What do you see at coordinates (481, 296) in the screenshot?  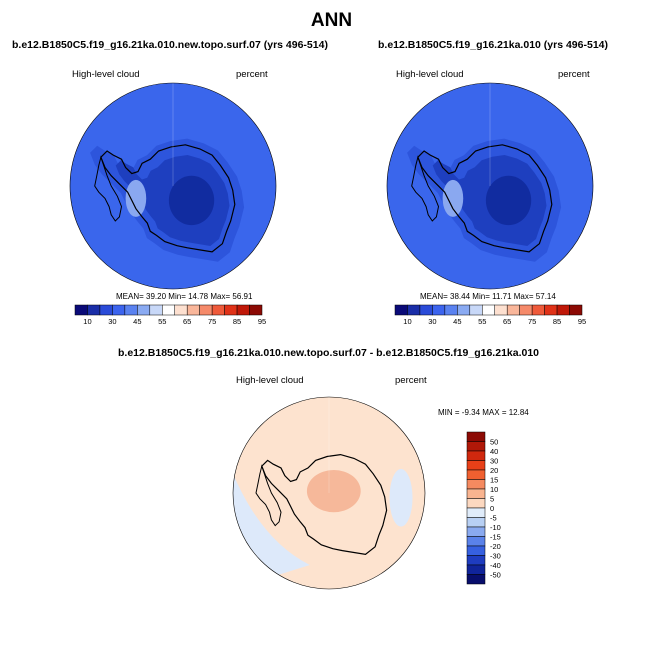 I see `panel2-min-label: Min=` at bounding box center [481, 296].